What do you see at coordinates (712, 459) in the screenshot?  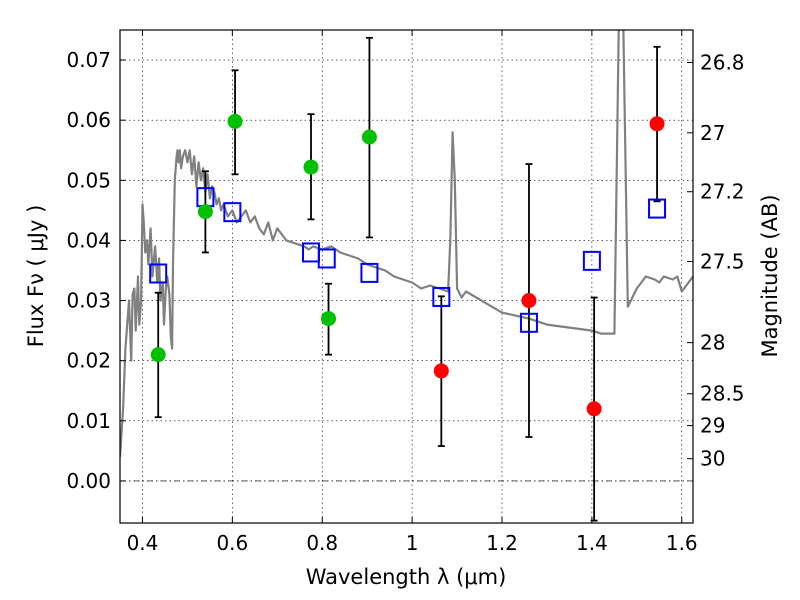 I see `magnitude-tick-label: 30` at bounding box center [712, 459].